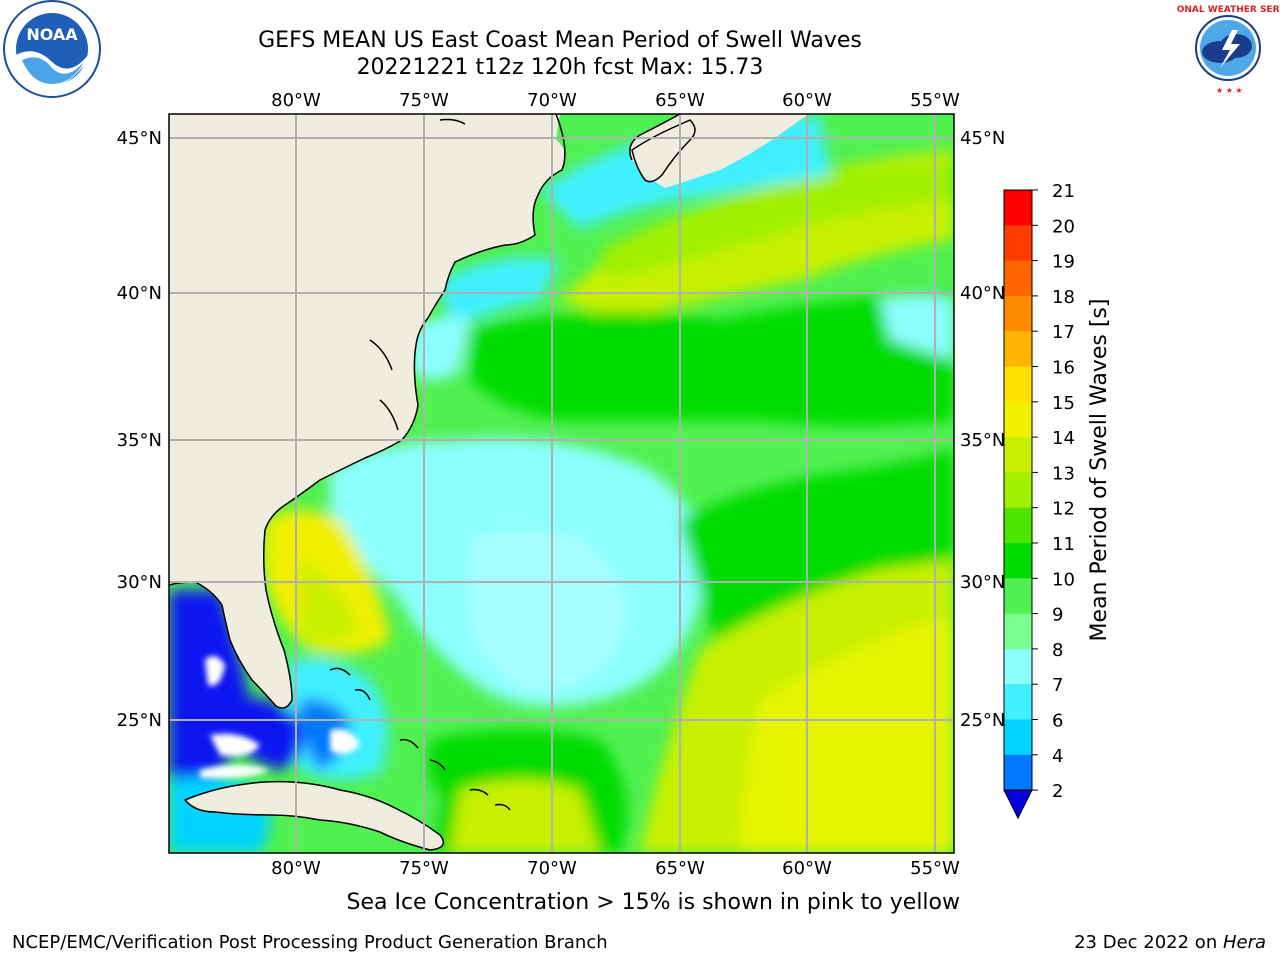 The height and width of the screenshot is (960, 1280). I want to click on lon-label-bottom: 65°W, so click(680, 868).